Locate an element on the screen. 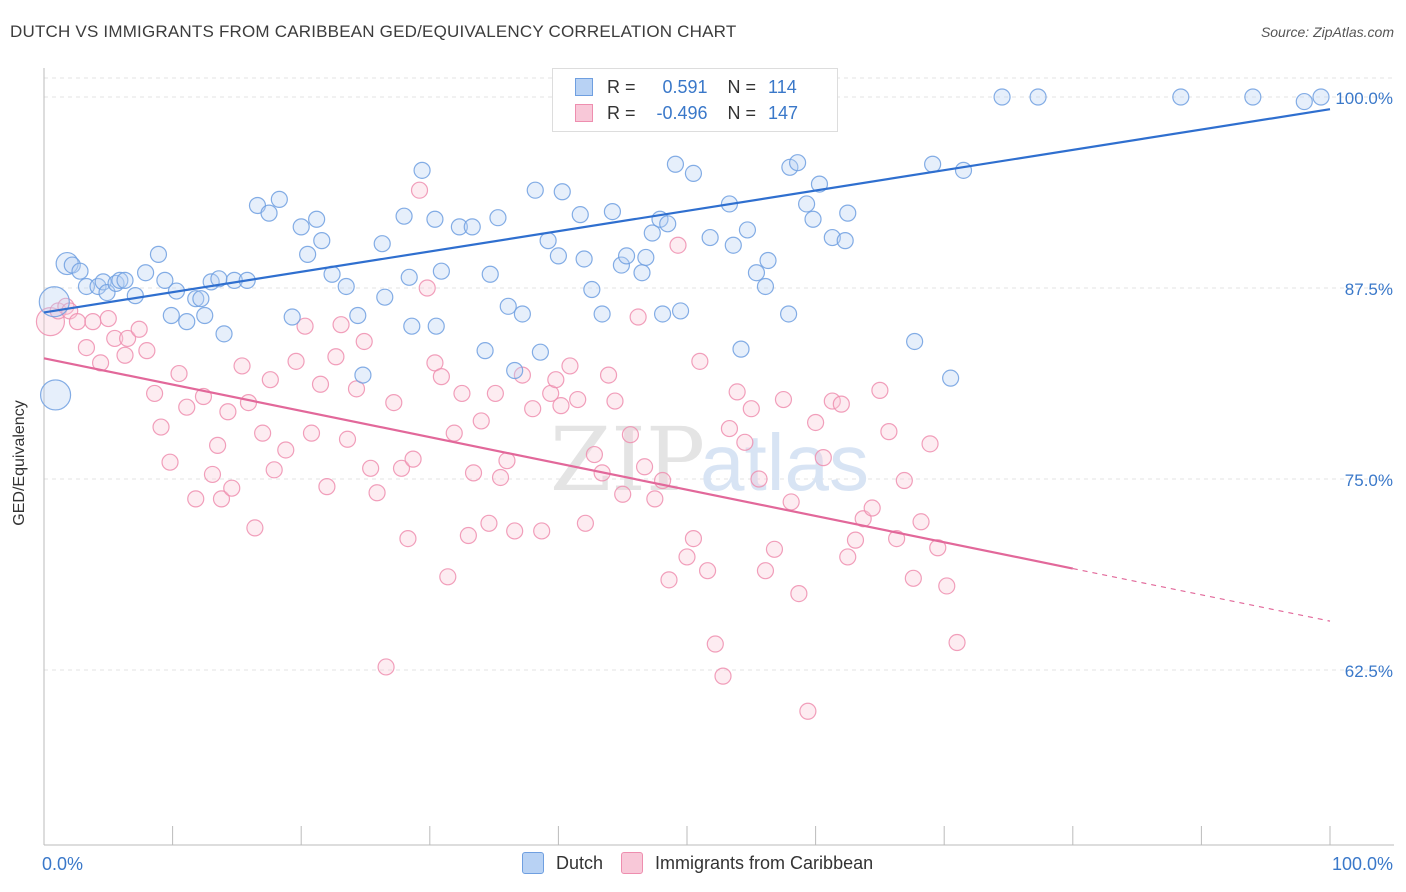 Image resolution: width=1406 pixels, height=892 pixels. watermark: ZIP atlas is located at coordinates (709, 459).